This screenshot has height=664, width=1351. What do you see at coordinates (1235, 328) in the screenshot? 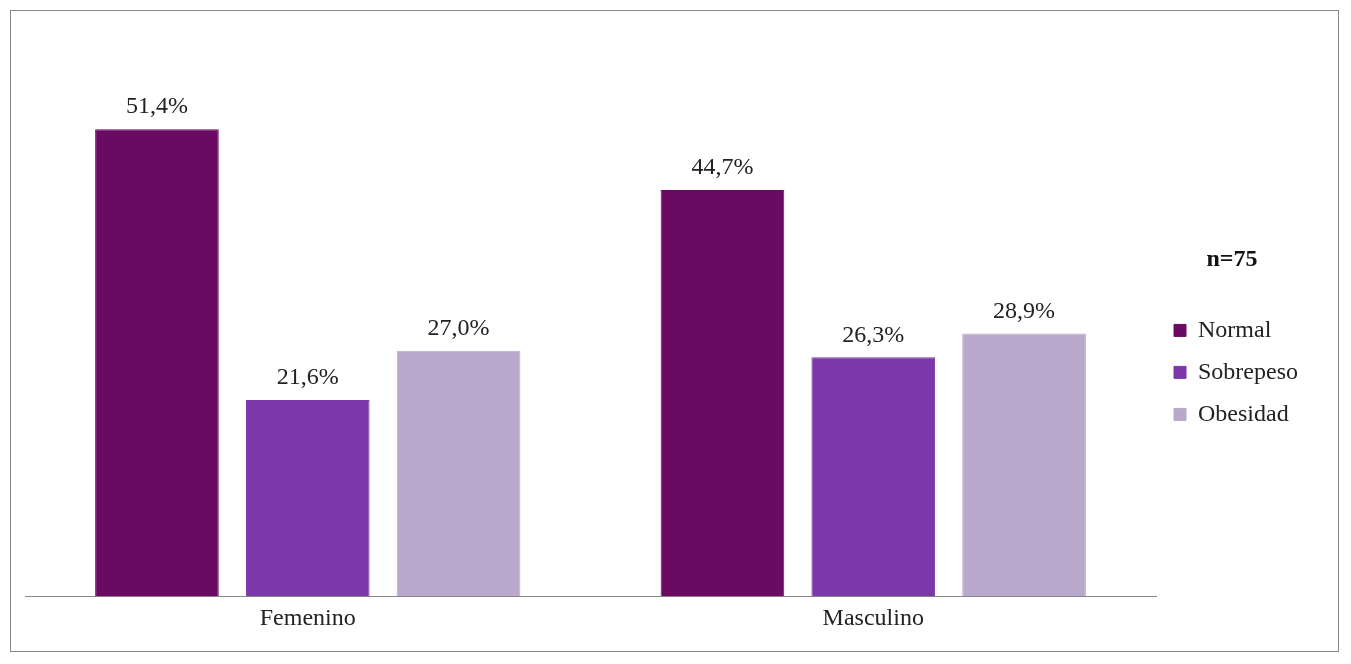
I see `legend-label: Normal` at bounding box center [1235, 328].